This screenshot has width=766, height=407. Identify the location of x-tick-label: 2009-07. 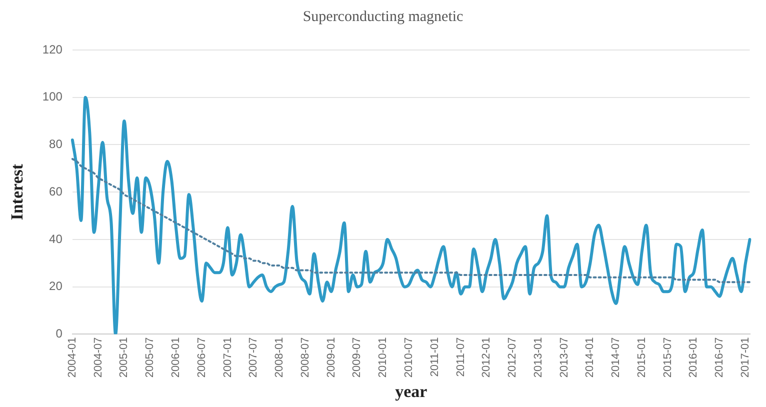
(357, 357).